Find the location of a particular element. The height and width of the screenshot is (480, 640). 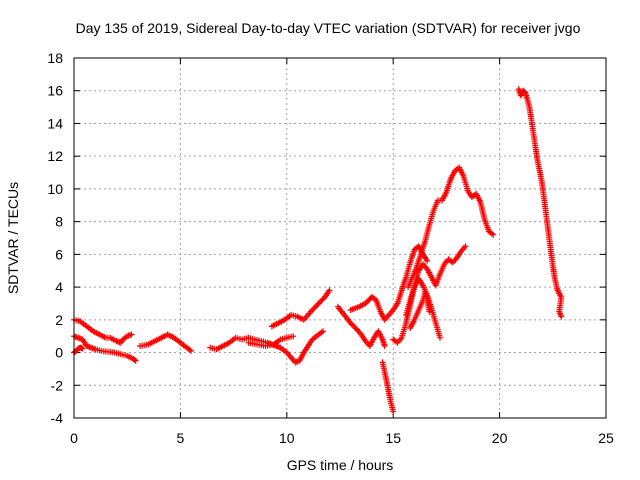

y-tick-label: -4 is located at coordinates (57, 418).